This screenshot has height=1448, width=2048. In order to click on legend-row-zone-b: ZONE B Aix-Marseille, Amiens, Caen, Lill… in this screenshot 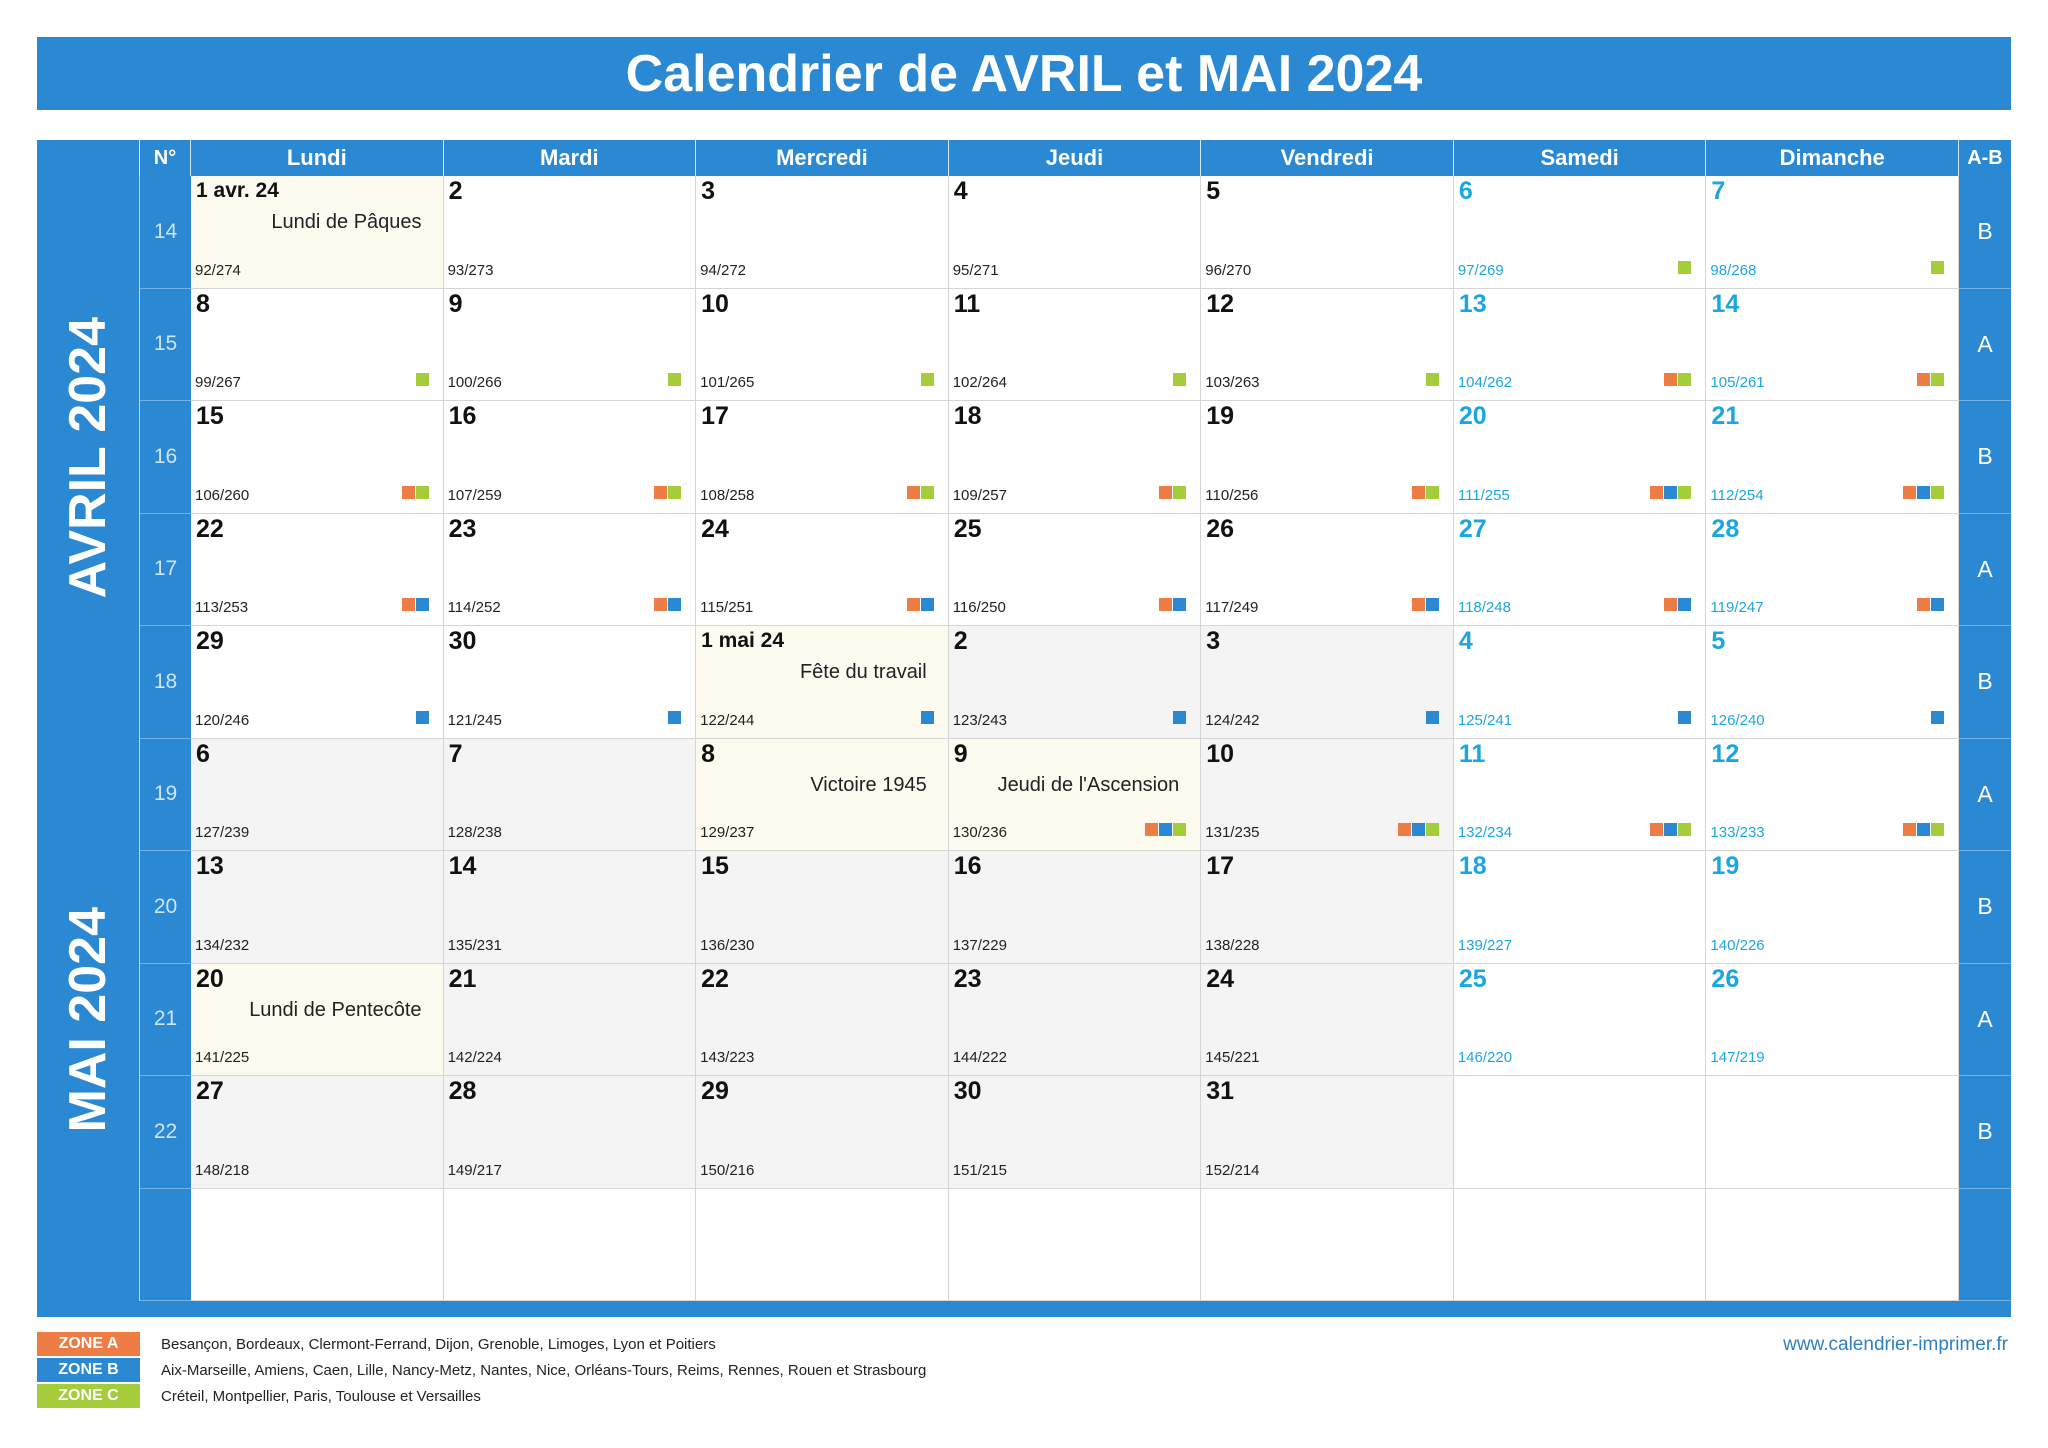, I will do `click(481, 1370)`.